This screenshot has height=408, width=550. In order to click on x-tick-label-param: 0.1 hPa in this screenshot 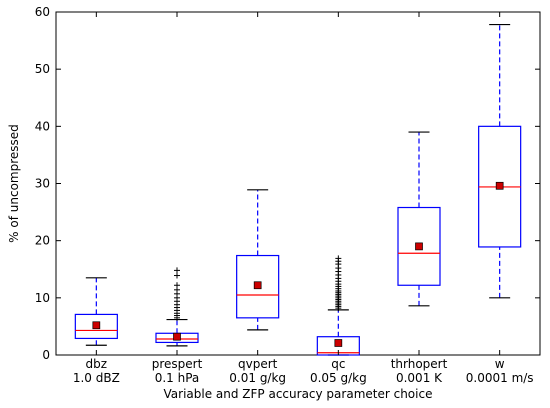, I will do `click(177, 378)`.